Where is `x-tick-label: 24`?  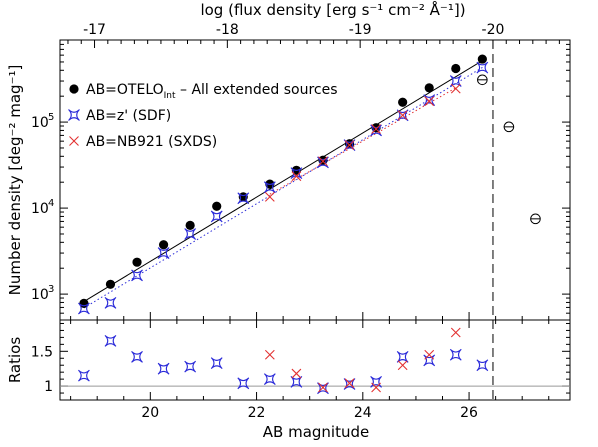 x-tick-label: 24 is located at coordinates (363, 413).